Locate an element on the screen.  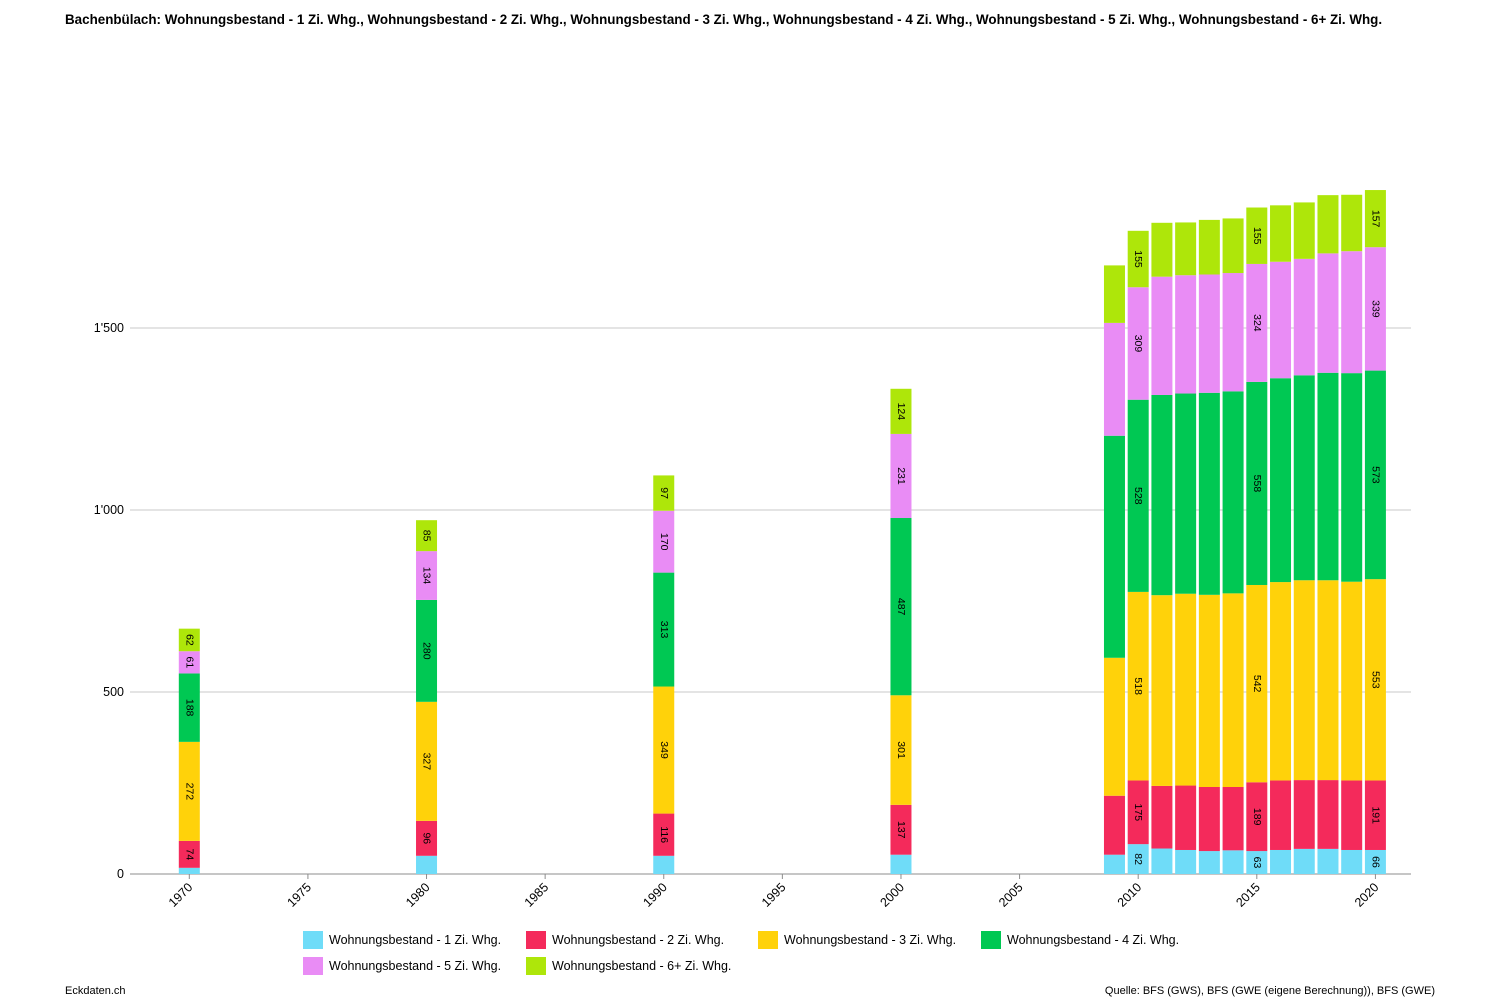
bar-value-label: 558 is located at coordinates (1257, 484).